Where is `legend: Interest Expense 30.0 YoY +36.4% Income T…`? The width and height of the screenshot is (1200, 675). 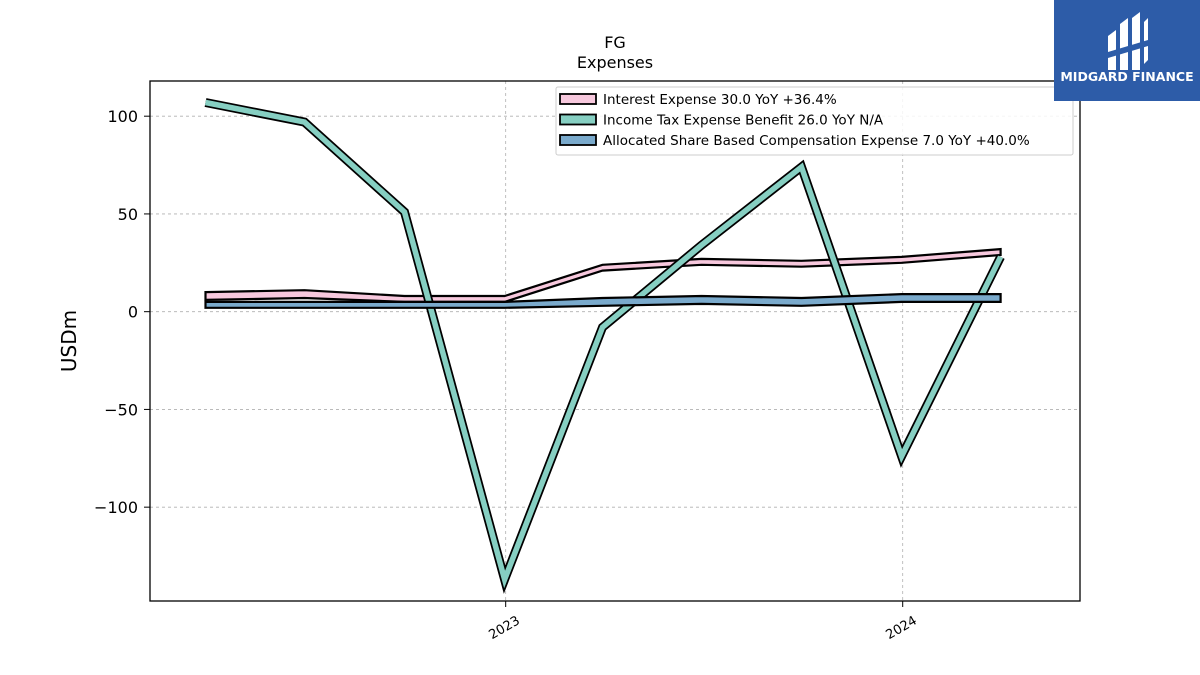 legend: Interest Expense 30.0 YoY +36.4% Income T… is located at coordinates (814, 121).